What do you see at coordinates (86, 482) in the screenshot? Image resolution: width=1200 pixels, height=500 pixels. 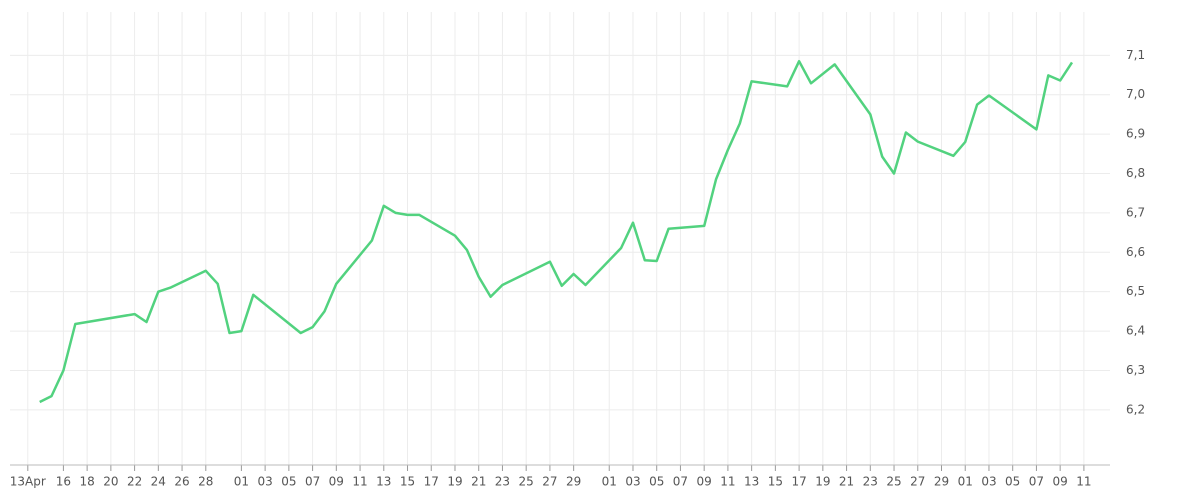 I see `x-tick-label: 18` at bounding box center [86, 482].